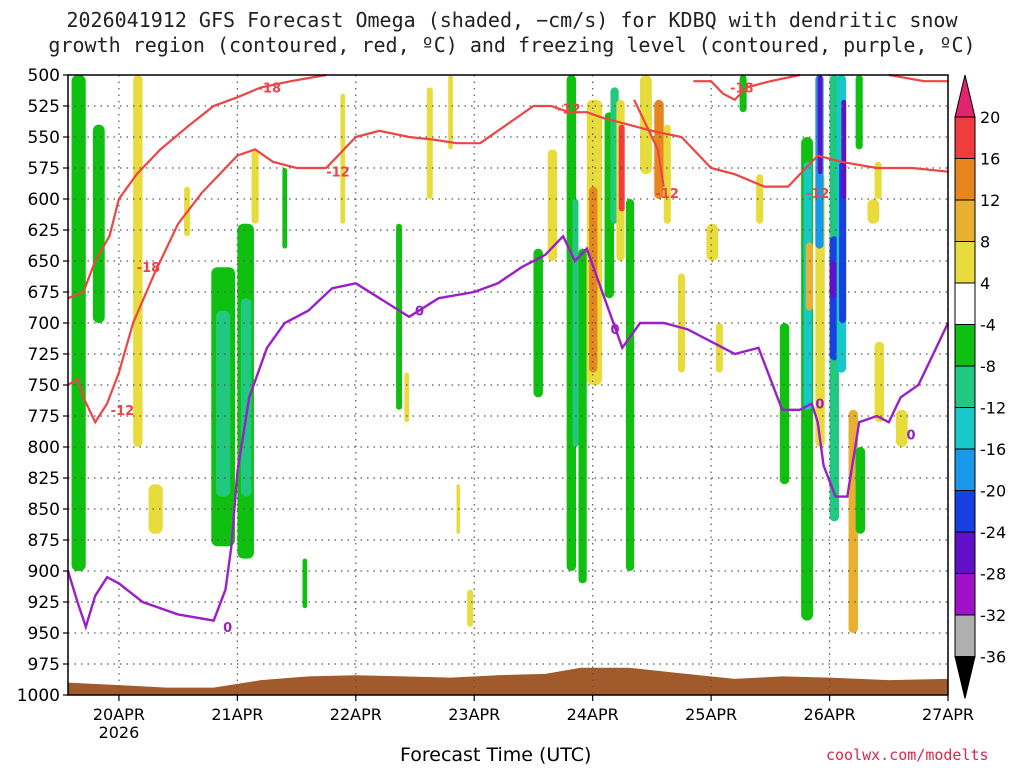 The image size is (1024, 768). Describe the element at coordinates (119, 714) in the screenshot. I see `x-tick-label: 20APR` at that location.